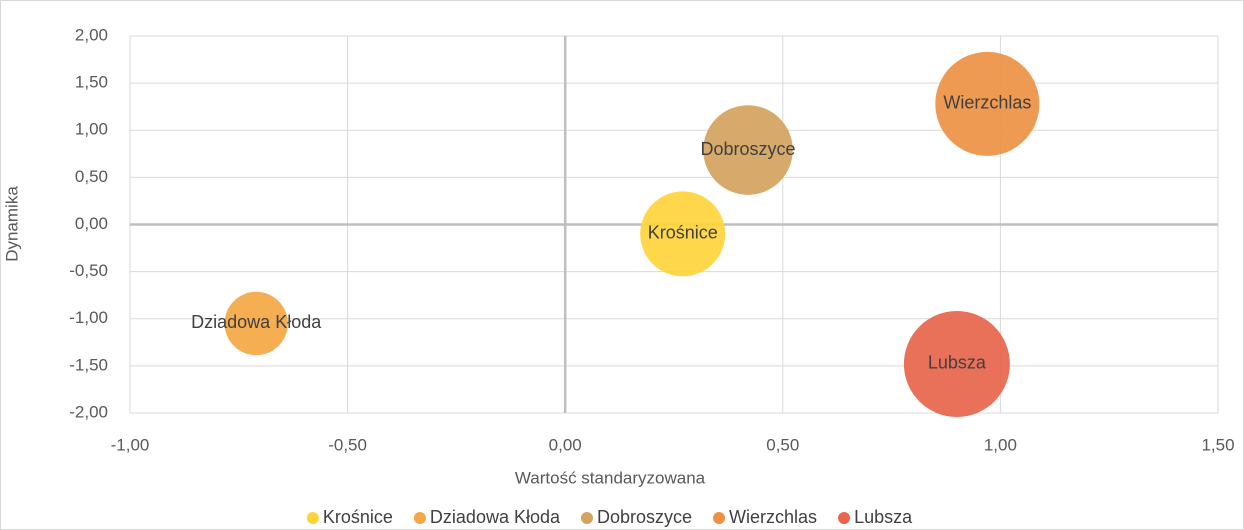 The height and width of the screenshot is (530, 1244). What do you see at coordinates (883, 517) in the screenshot?
I see `legend-label: Lubsza` at bounding box center [883, 517].